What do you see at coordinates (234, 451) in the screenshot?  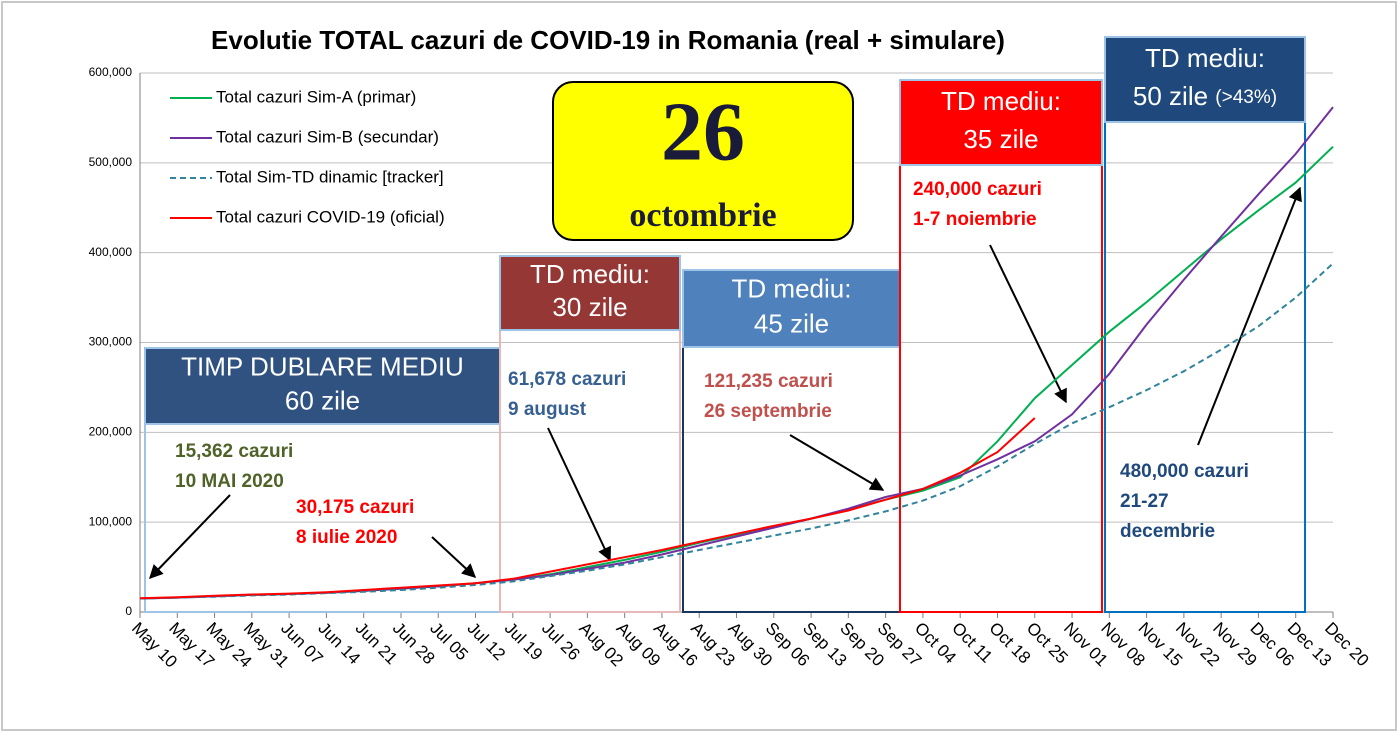 I see `annotation-text: 15,362 cazuri` at bounding box center [234, 451].